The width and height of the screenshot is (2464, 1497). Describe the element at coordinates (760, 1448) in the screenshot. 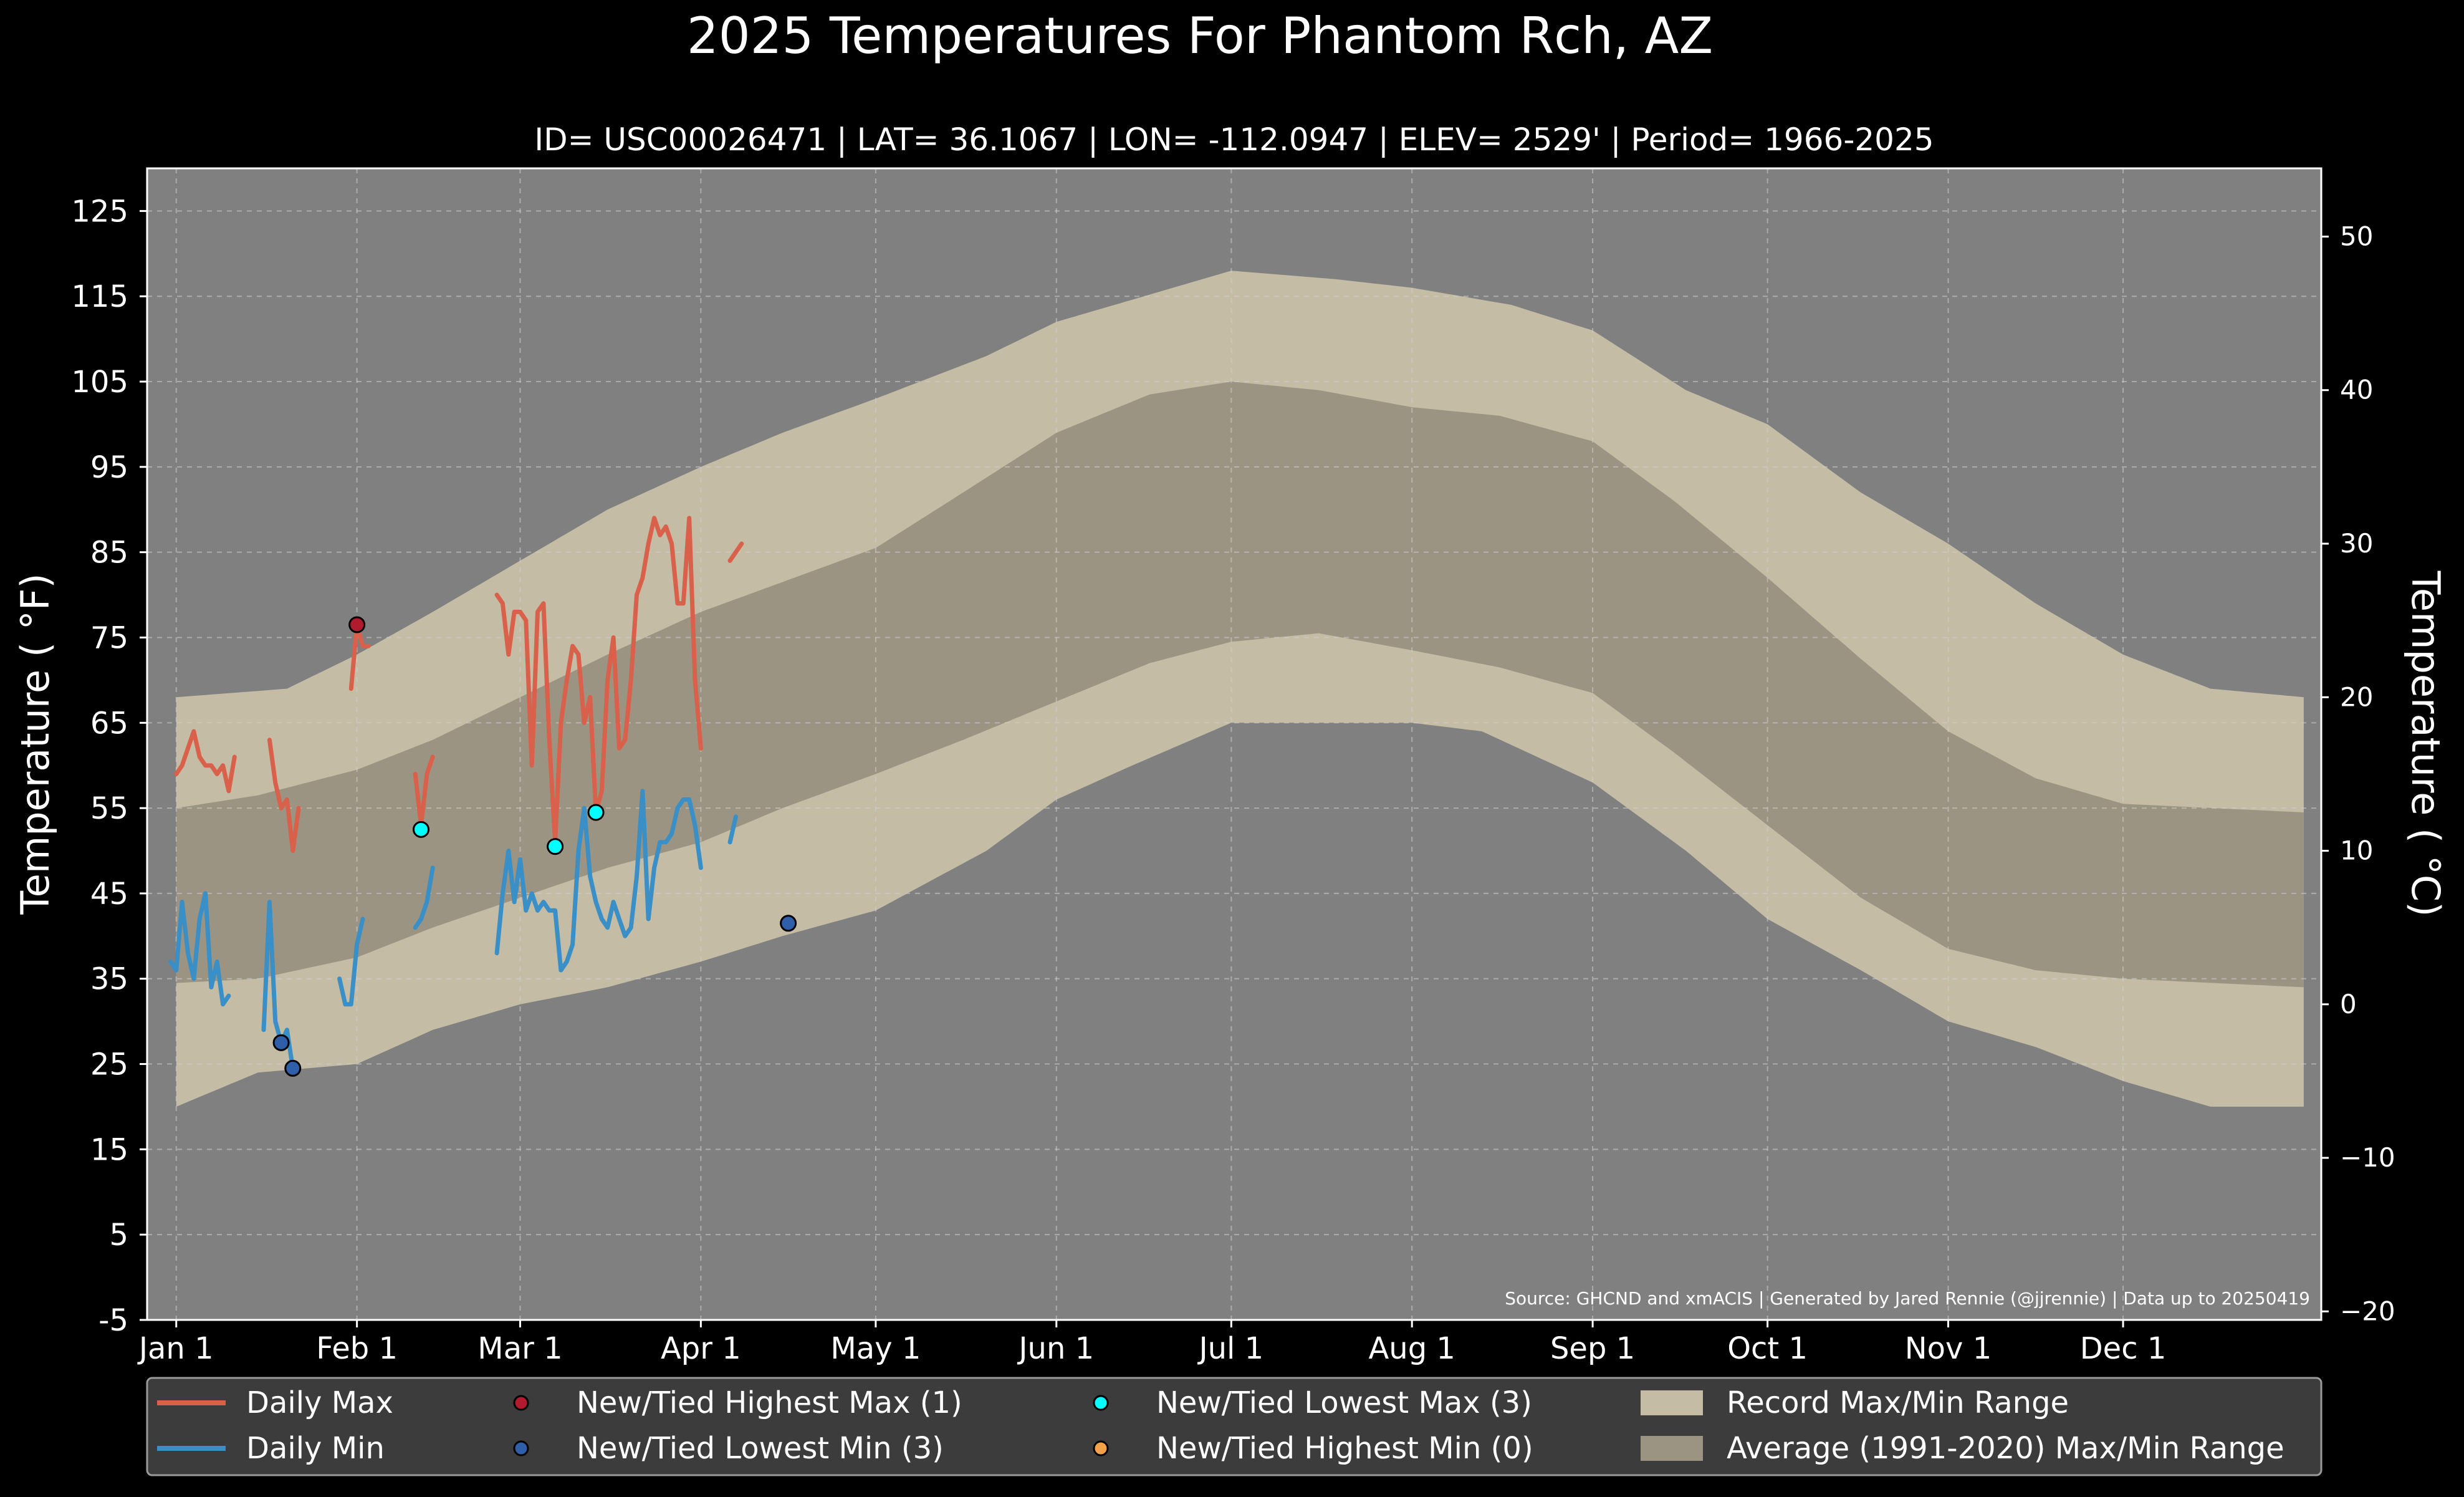

I see `legend-label-lowest-min: New/Tied Lowest Min (3)` at that location.